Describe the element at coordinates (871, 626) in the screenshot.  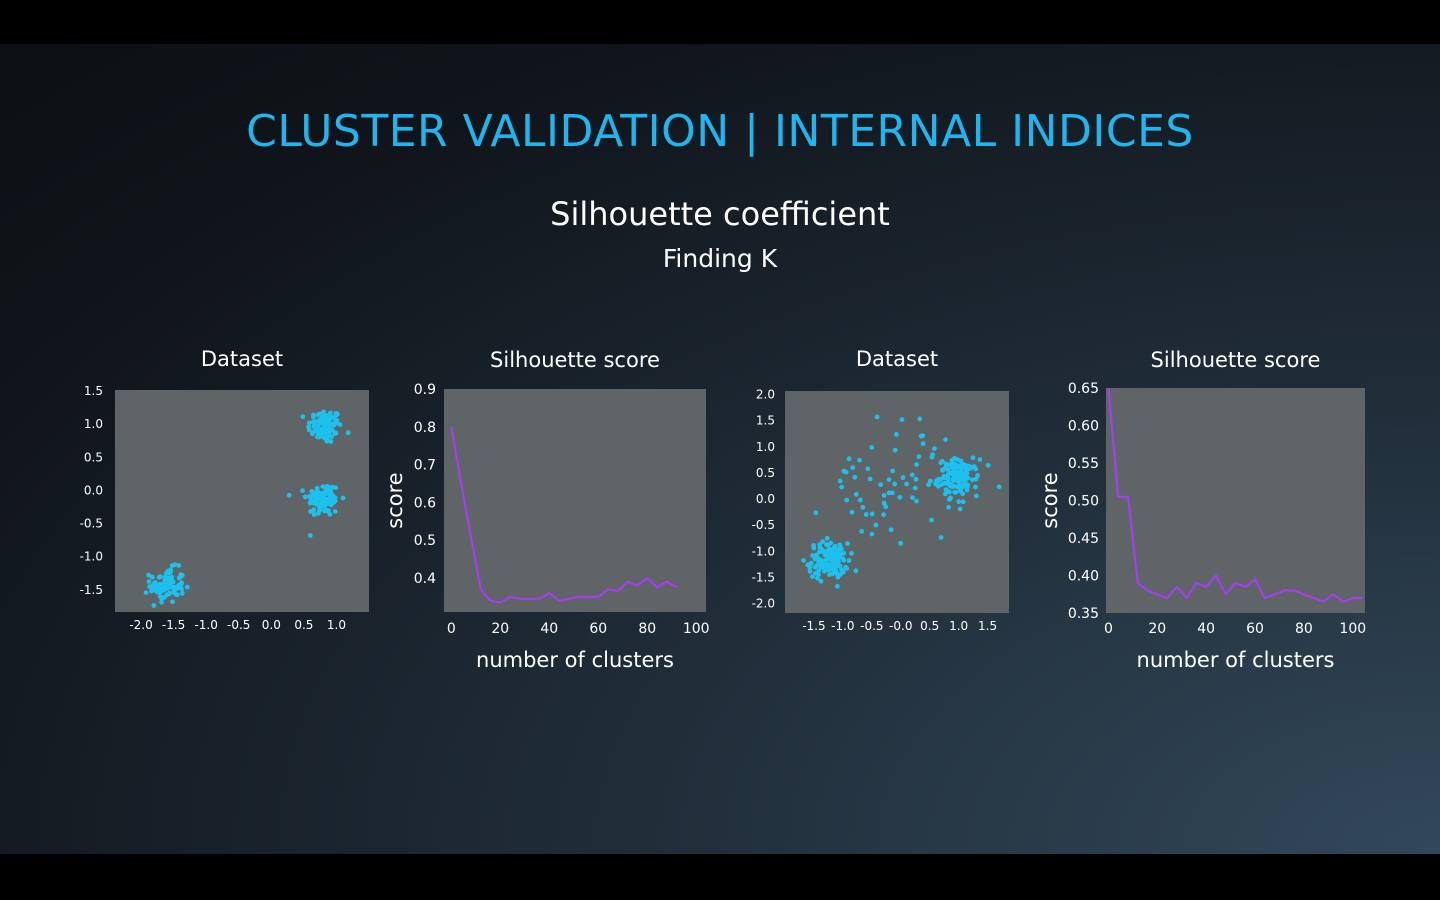
I see `chart3-xtick-label: -0.5` at that location.